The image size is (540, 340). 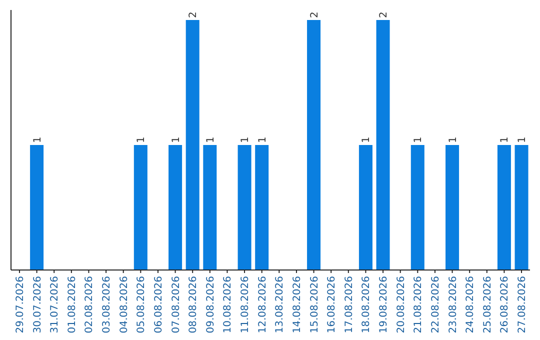 What do you see at coordinates (262, 305) in the screenshot?
I see `x-tick-label: 12.08.2026` at bounding box center [262, 305].